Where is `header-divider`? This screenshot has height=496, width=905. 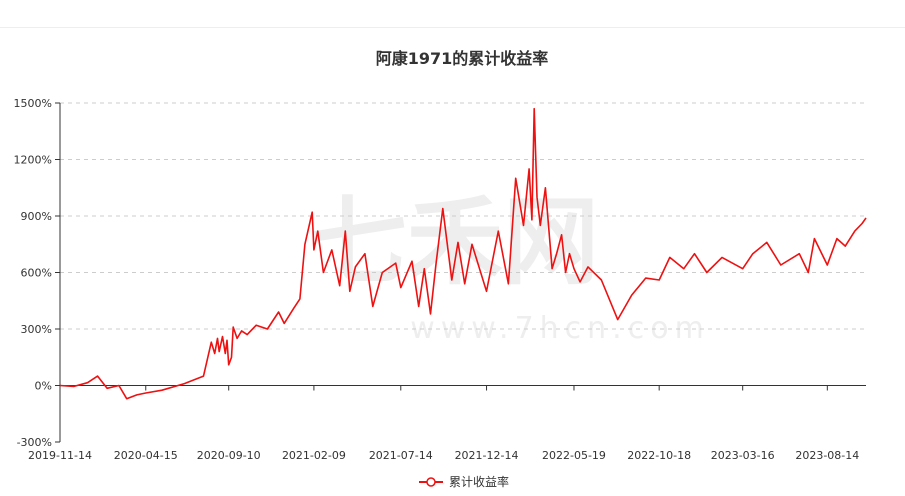
header-divider is located at coordinates (452, 27).